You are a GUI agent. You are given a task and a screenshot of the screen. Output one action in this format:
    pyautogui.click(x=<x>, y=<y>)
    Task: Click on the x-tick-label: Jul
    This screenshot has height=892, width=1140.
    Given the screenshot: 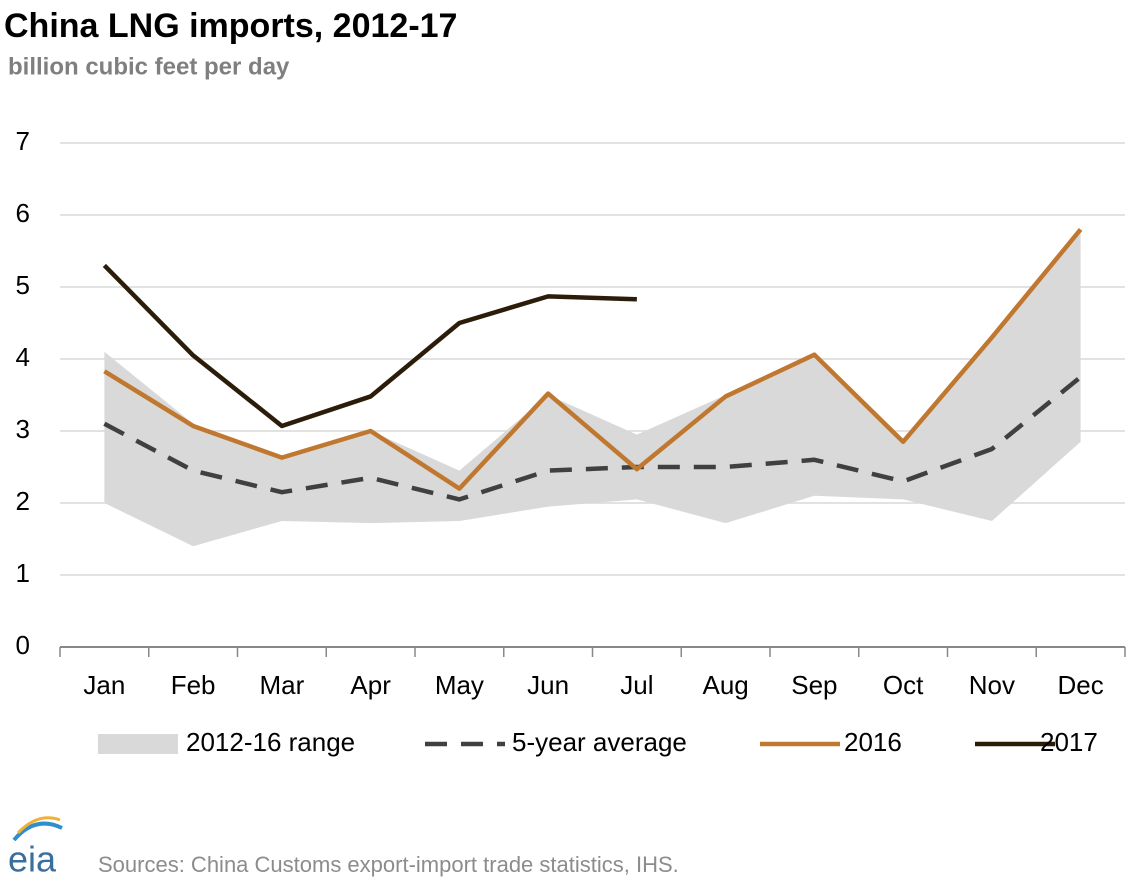 What is the action you would take?
    pyautogui.click(x=636, y=685)
    